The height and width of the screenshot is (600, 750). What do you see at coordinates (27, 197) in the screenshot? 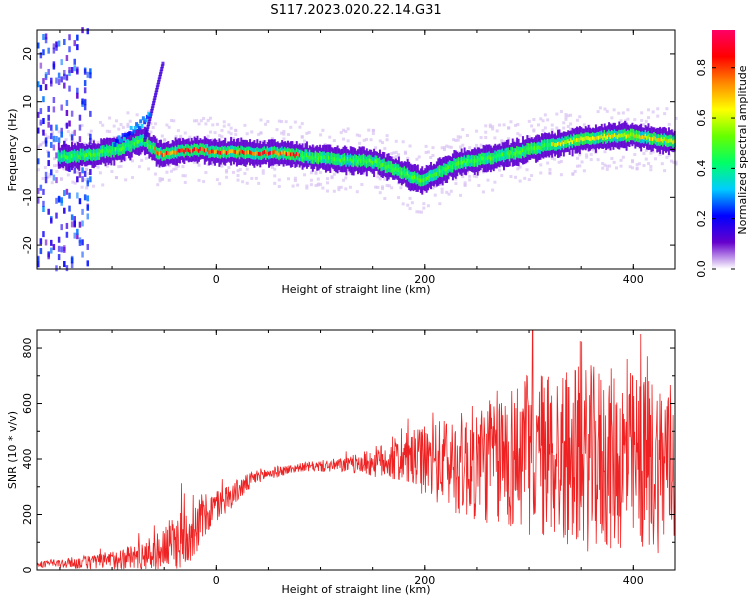
I see `spectrogram-y-tick-label: -10` at bounding box center [27, 197].